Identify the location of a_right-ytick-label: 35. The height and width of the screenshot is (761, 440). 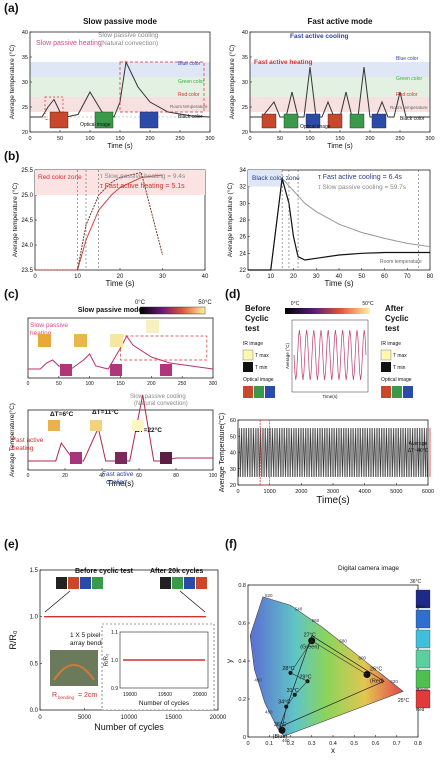
(245, 58).